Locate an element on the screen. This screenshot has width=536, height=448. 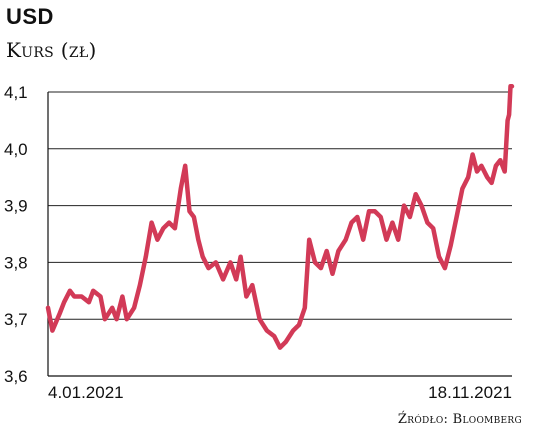
y-tick-label: 4,0 is located at coordinates (16, 149).